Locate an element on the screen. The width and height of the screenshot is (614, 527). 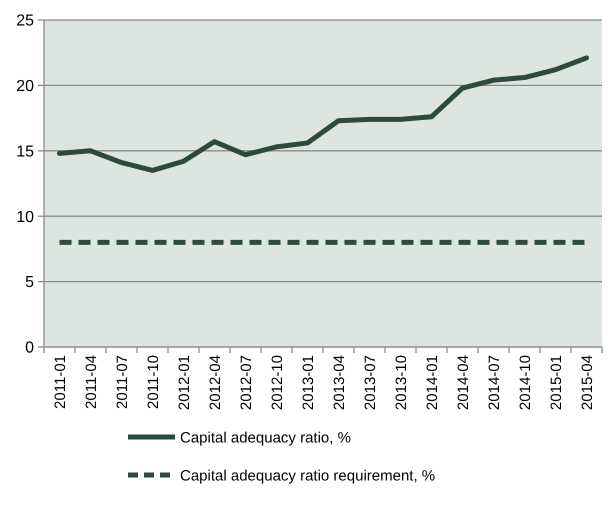
y-tick-label: 20 is located at coordinates (25, 86).